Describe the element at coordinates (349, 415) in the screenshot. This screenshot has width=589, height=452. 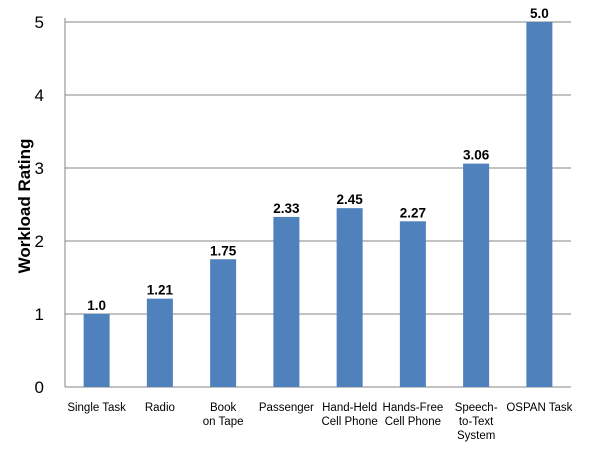
I see `x-category-label: Hand-Held Cell Phone` at that location.